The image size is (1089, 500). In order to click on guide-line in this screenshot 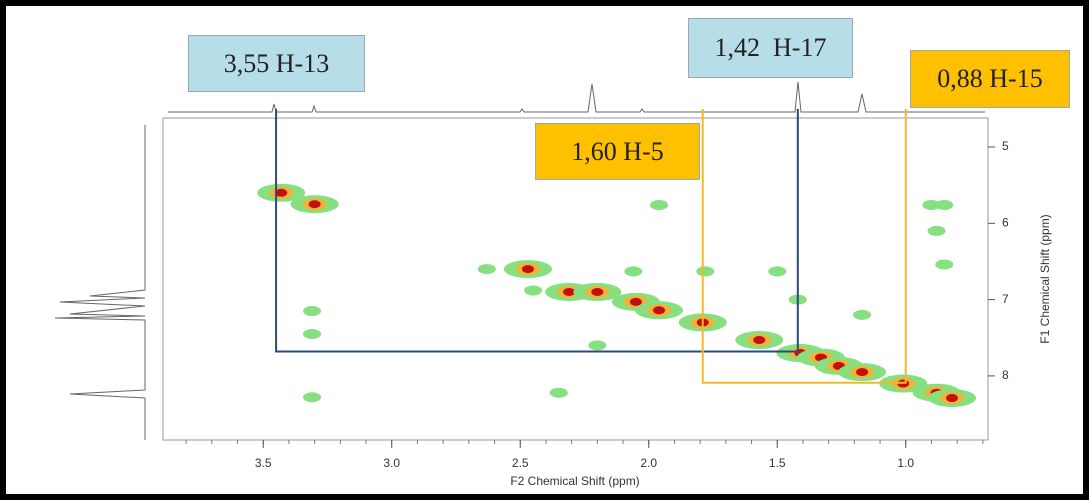, I will do `click(804, 246)`.